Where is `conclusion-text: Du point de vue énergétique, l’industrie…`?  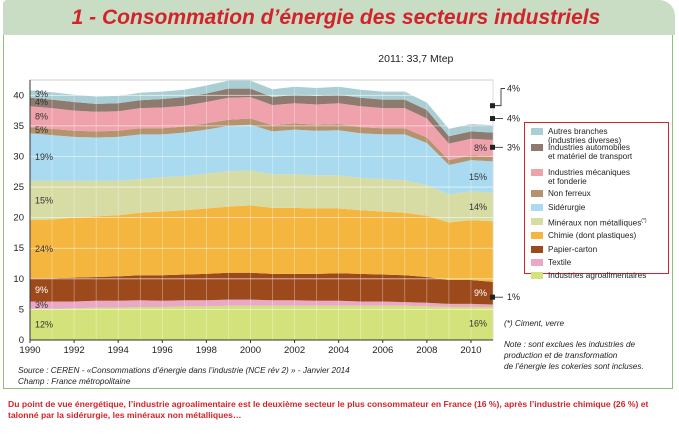 conclusion-text: Du point de vue énergétique, l’industrie… is located at coordinates (328, 409).